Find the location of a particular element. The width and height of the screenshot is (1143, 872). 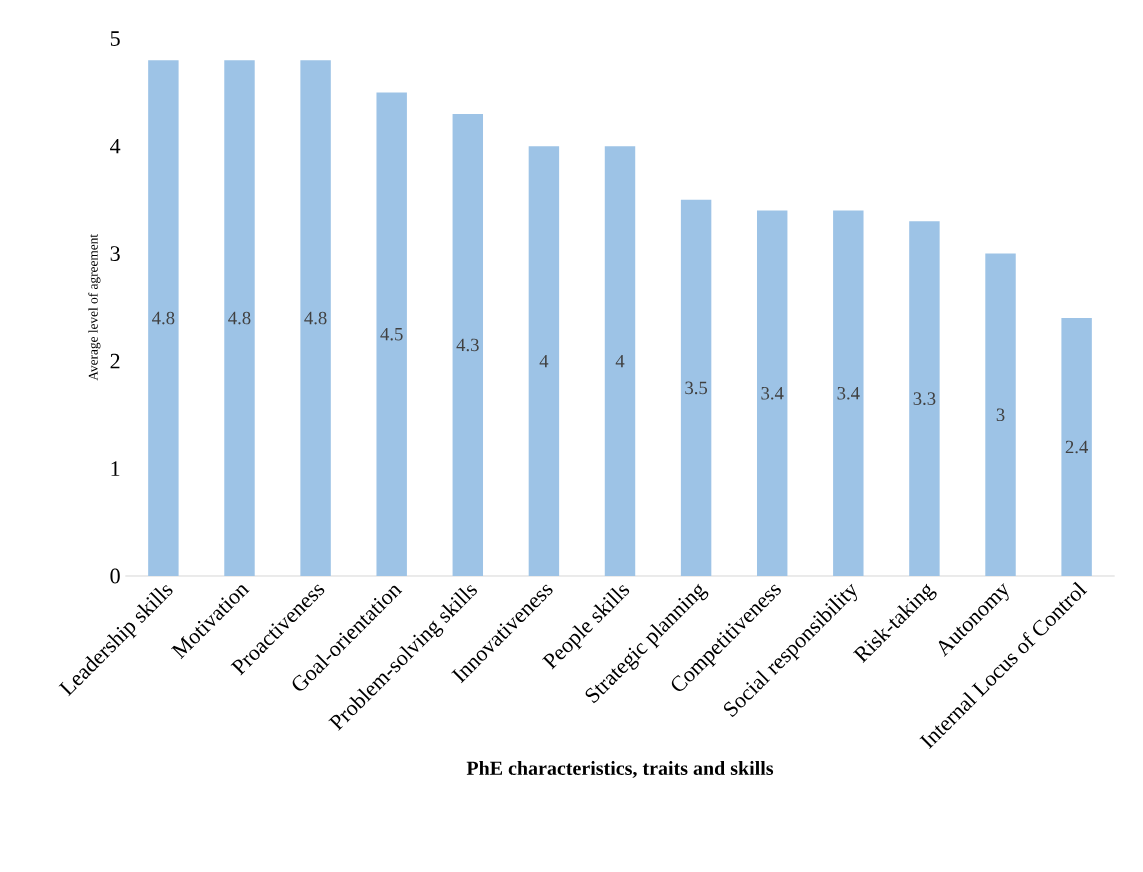

data-label: 3.3 is located at coordinates (924, 398).